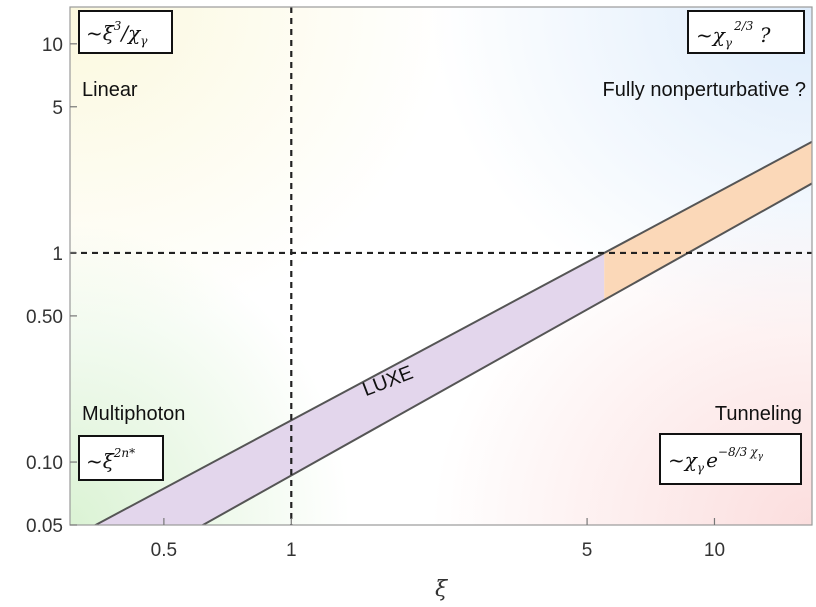  I want to click on x-axis-ticks: 0.5 1 5 10, so click(438, 539).